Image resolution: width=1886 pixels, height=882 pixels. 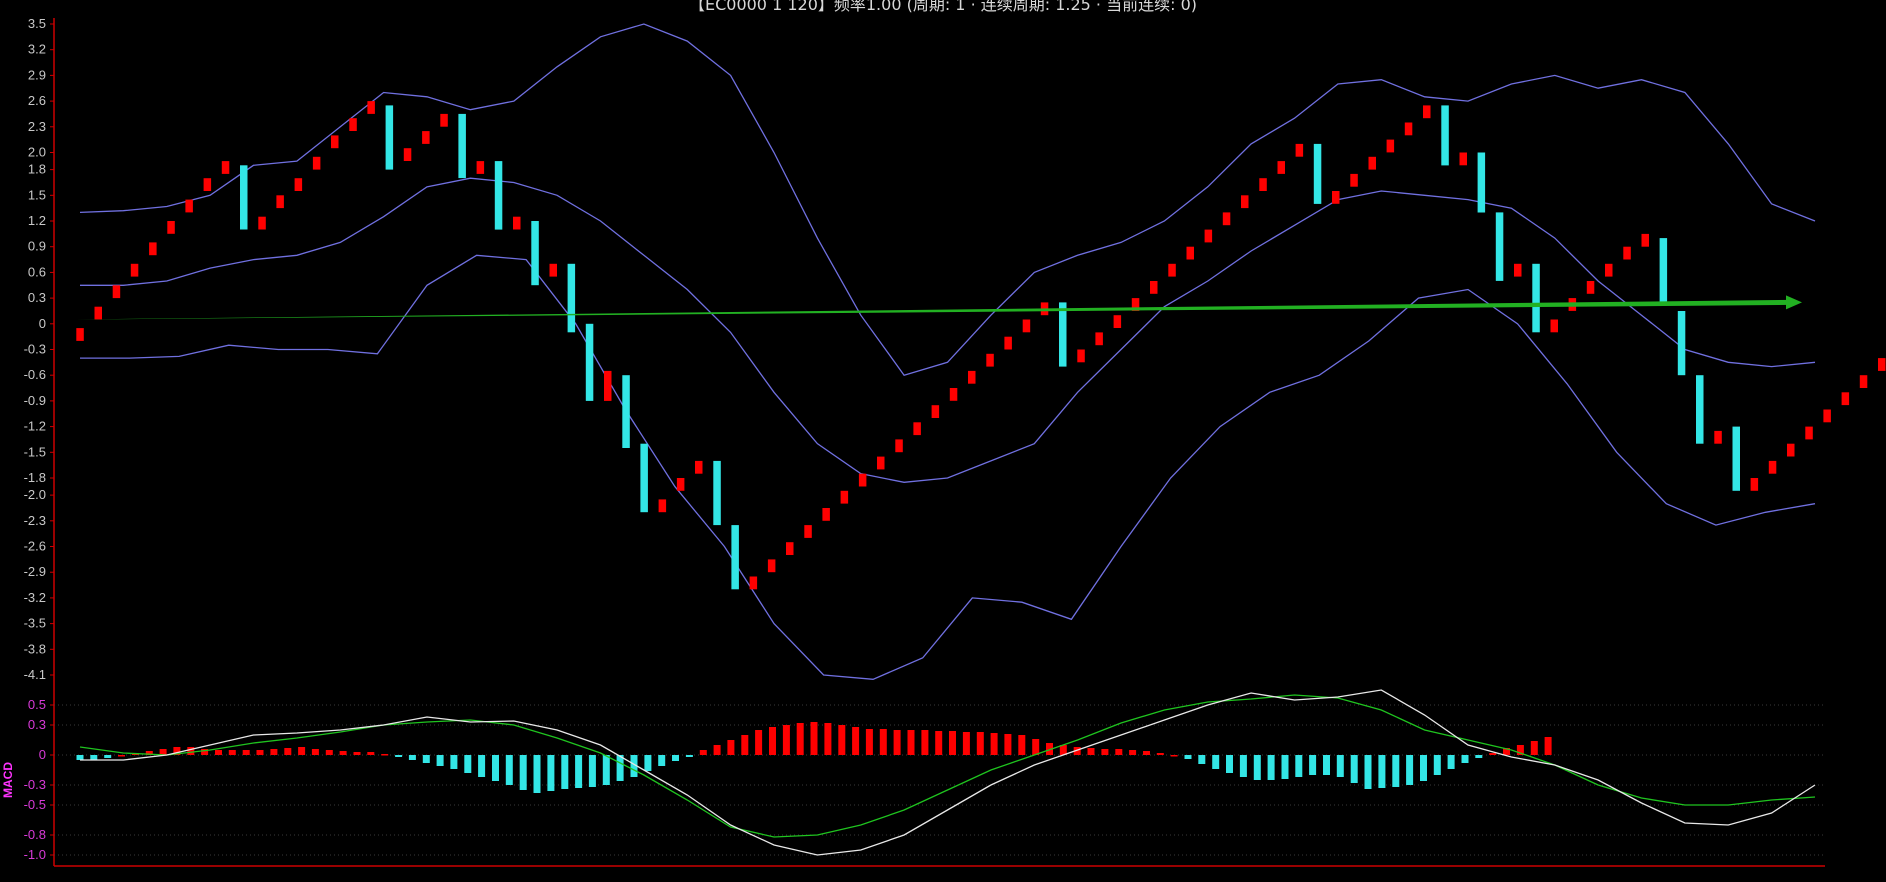 I want to click on price-tick-label: -3.8, so click(x=35, y=648).